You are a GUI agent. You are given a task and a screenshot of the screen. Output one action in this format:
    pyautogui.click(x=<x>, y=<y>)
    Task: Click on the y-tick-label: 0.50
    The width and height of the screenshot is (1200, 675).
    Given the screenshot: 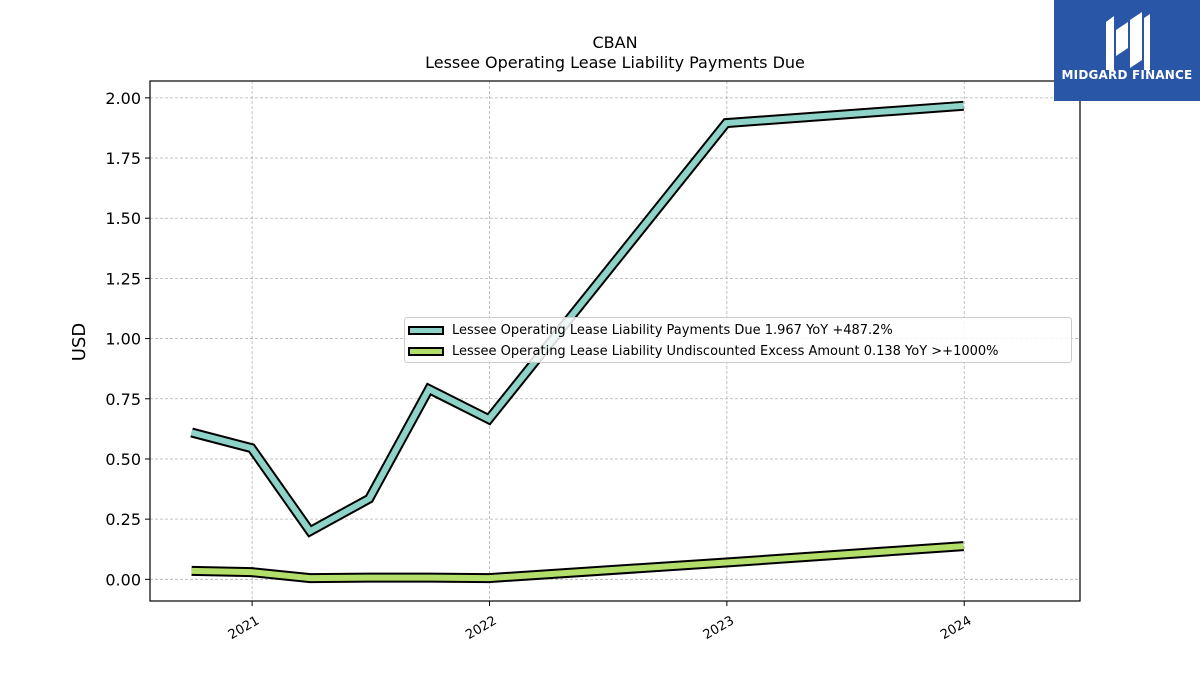 What is the action you would take?
    pyautogui.click(x=123, y=459)
    